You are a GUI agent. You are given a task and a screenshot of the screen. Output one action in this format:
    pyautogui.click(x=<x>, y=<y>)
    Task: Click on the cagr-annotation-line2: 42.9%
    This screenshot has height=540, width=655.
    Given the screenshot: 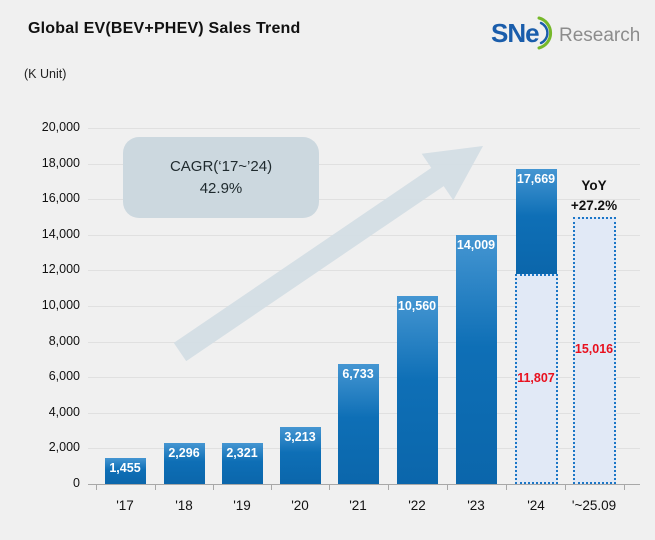 What is the action you would take?
    pyautogui.click(x=221, y=188)
    